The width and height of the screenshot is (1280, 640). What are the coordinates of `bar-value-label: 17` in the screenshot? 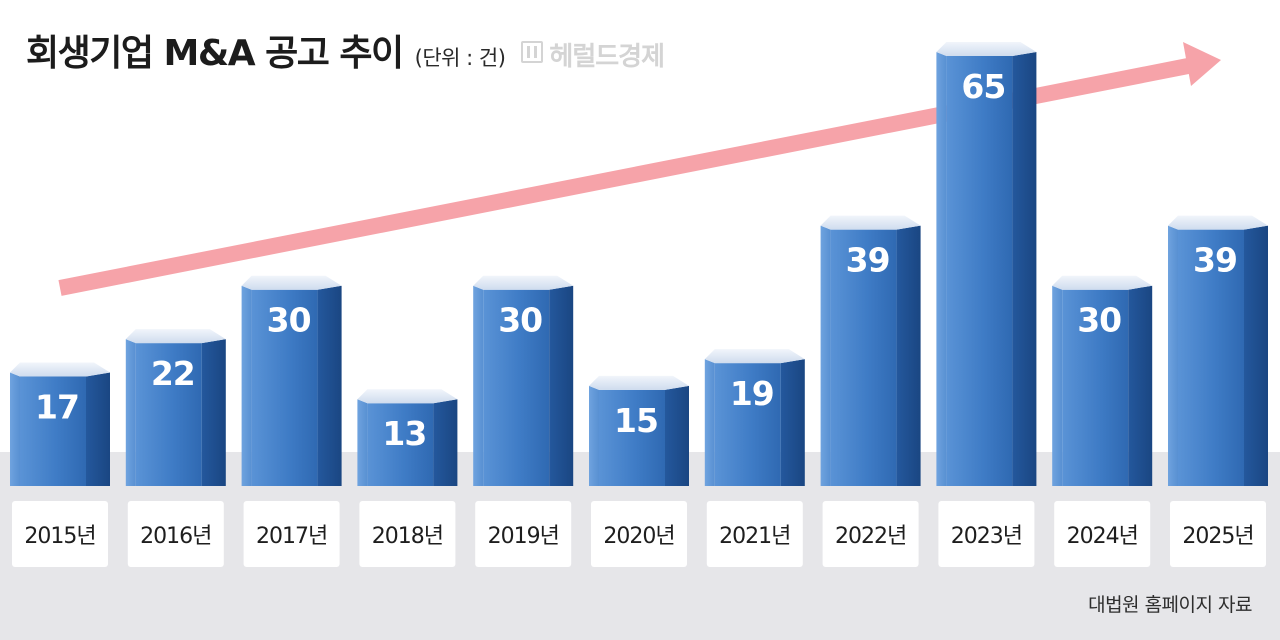 It's located at (57, 406).